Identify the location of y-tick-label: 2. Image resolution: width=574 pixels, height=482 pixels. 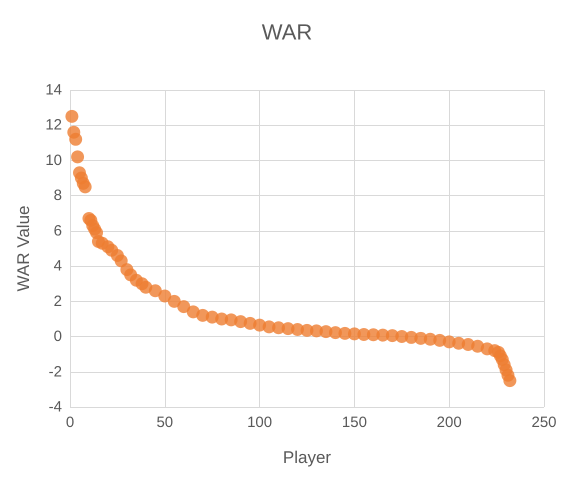
(58, 301).